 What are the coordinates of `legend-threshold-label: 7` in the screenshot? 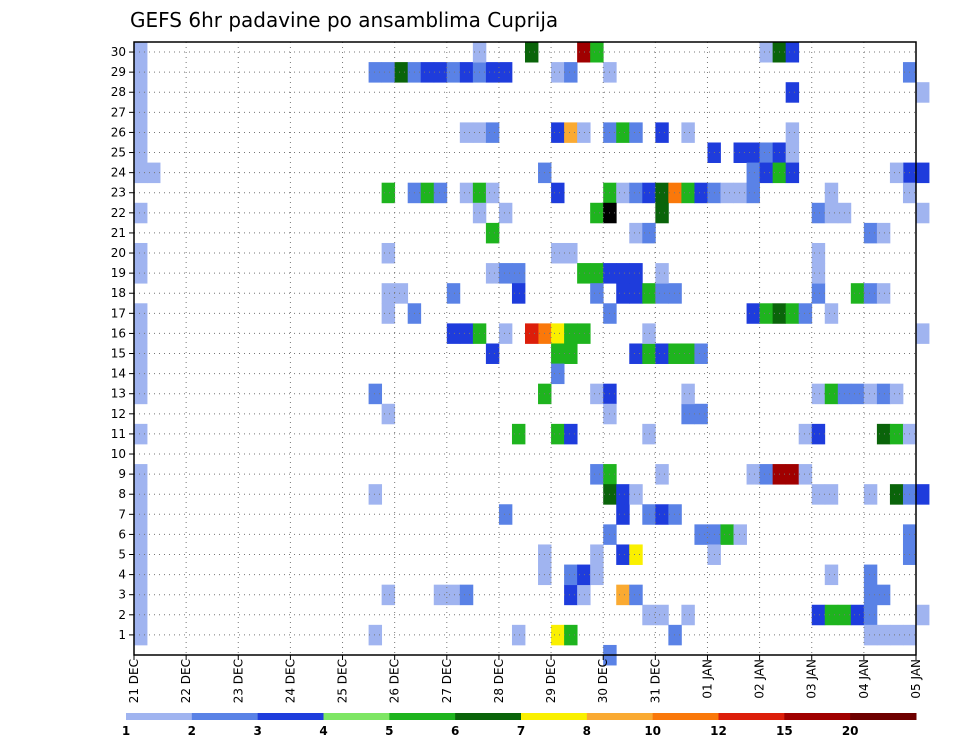 It's located at (521, 731).